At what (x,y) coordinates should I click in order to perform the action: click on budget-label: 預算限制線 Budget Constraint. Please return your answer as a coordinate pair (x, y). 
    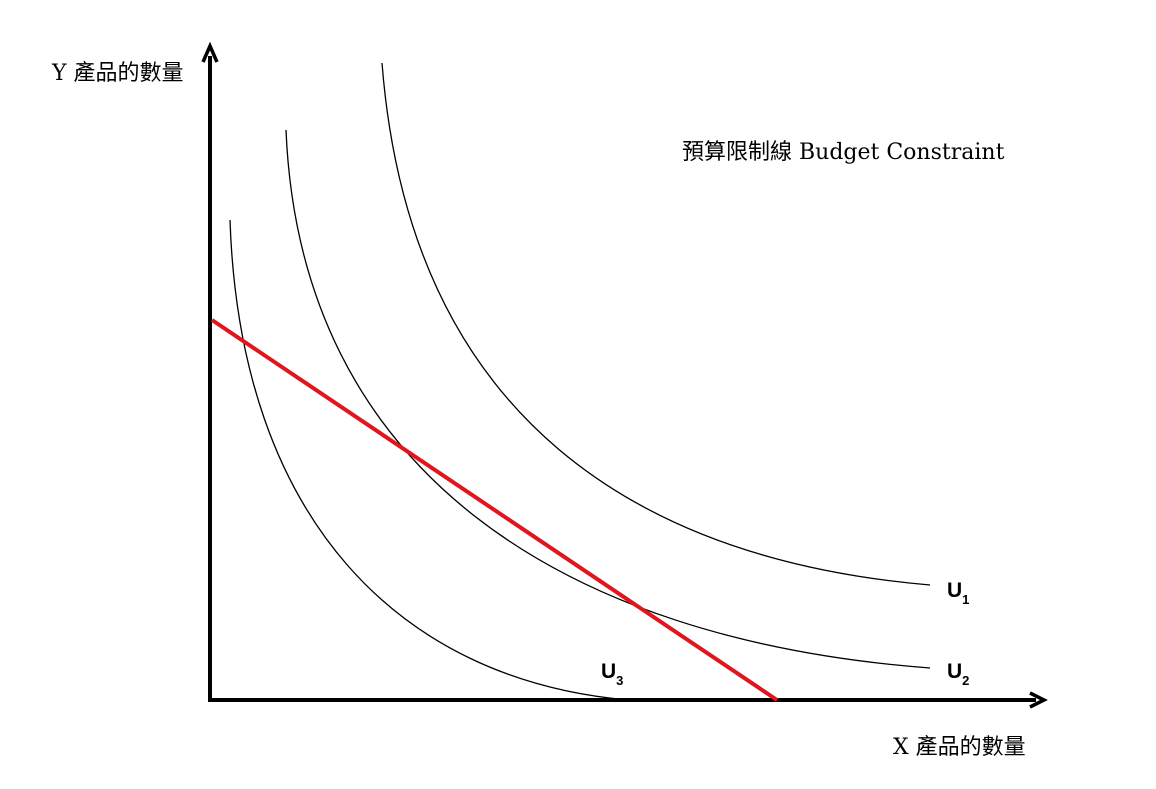
    Looking at the image, I should click on (843, 152).